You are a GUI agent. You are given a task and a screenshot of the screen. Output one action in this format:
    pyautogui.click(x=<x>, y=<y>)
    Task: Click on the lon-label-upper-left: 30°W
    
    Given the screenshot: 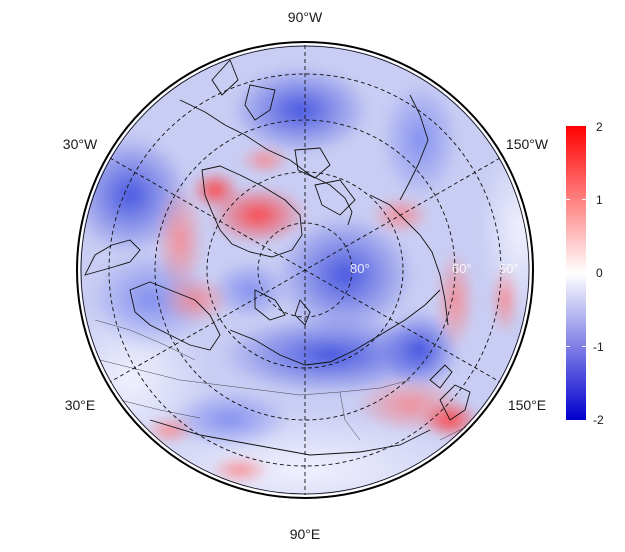 What is the action you would take?
    pyautogui.click(x=80, y=144)
    